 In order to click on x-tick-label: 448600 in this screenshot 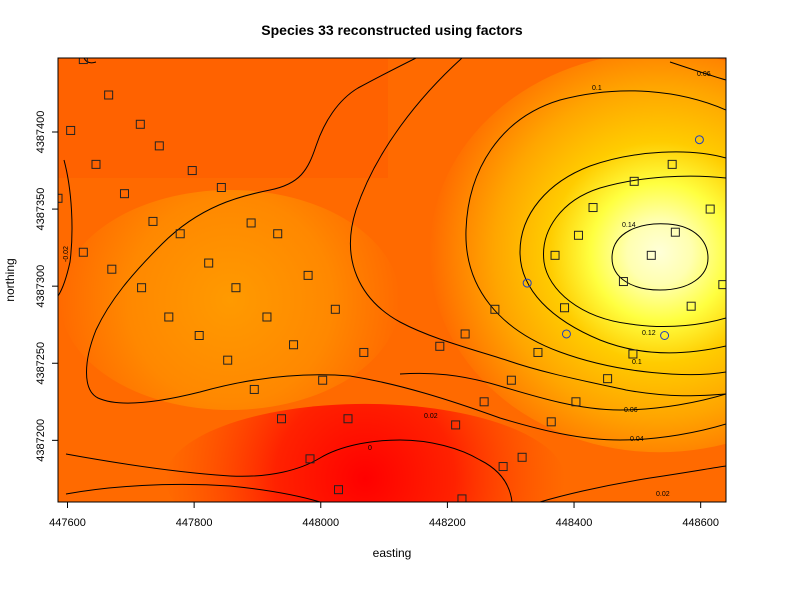, I will do `click(700, 523)`.